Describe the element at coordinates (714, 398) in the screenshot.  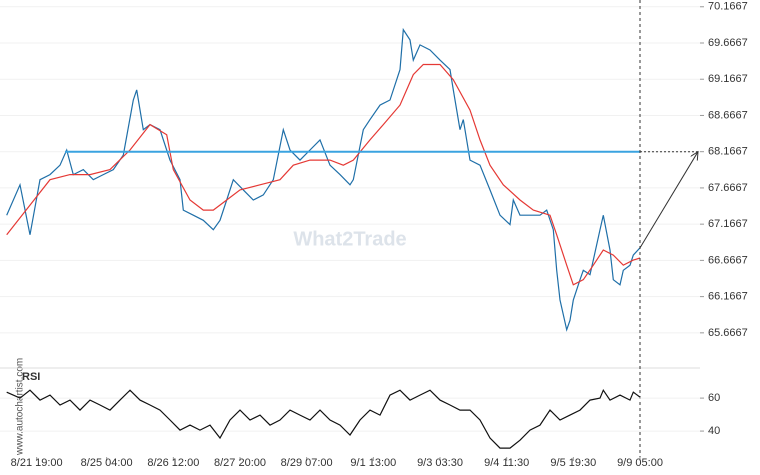
I see `y-tick-label: 60` at that location.